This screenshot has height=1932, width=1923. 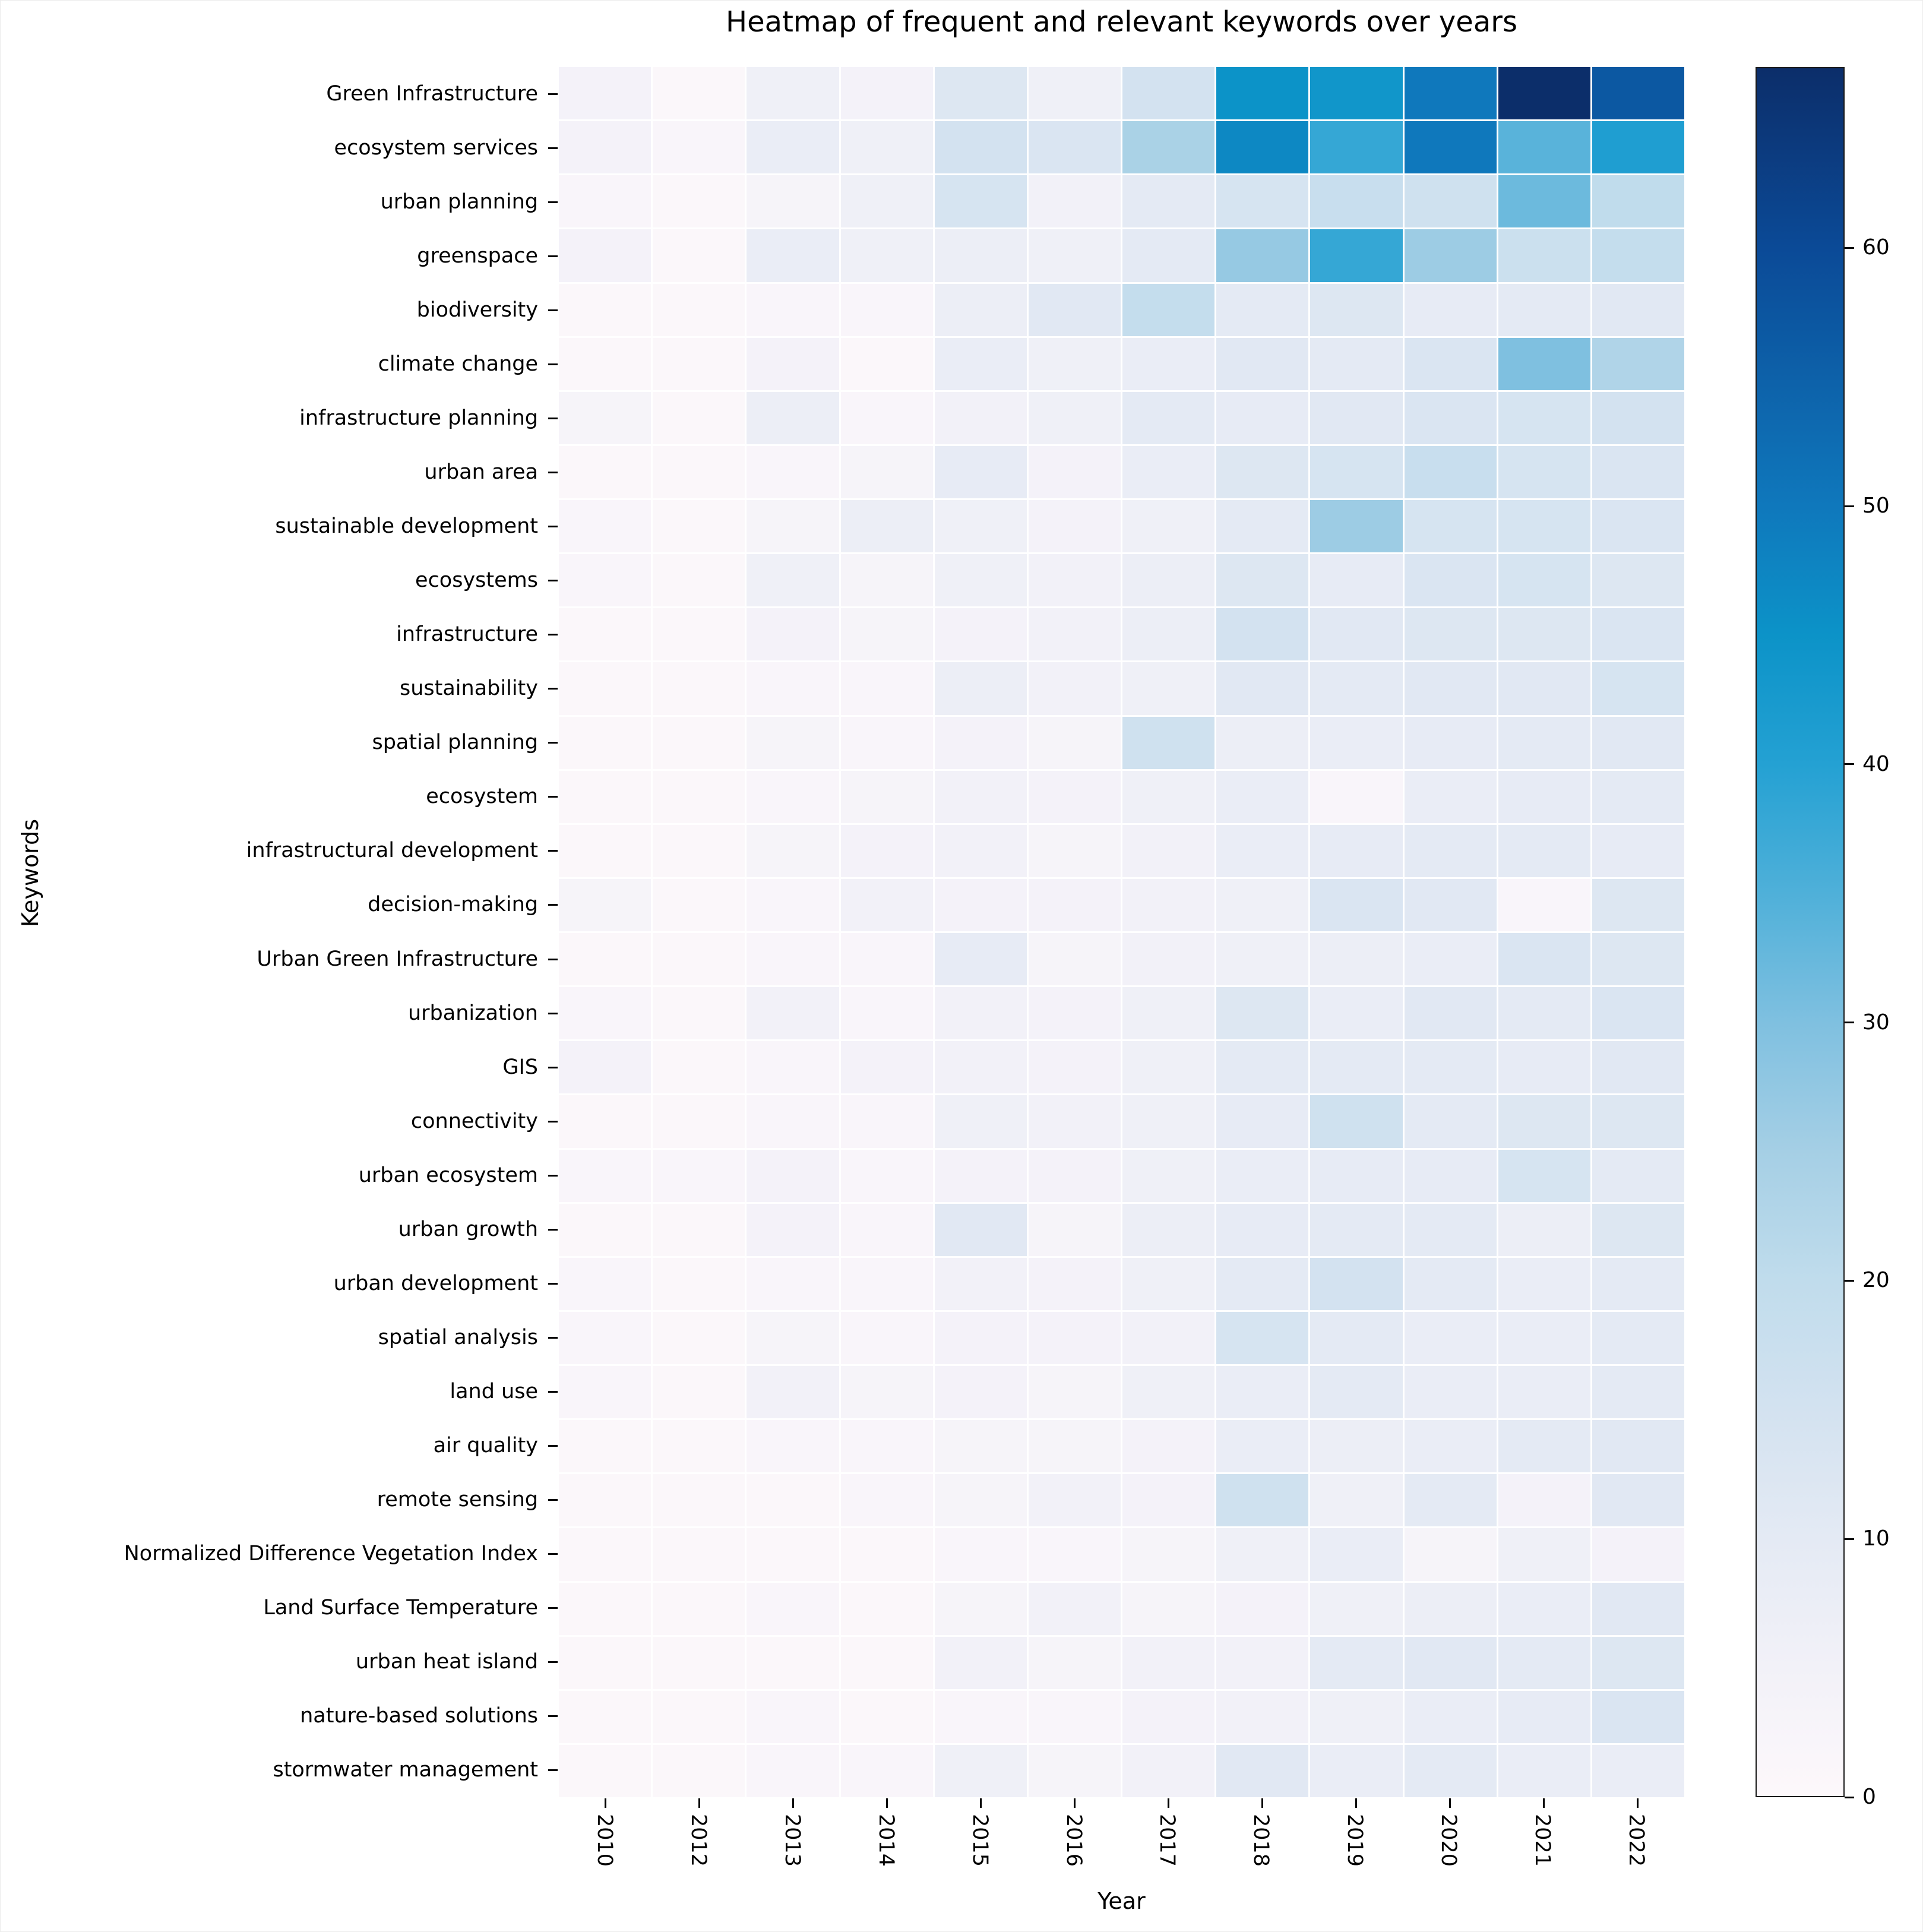 I want to click on x-tick-label: 2020, so click(x=1449, y=1840).